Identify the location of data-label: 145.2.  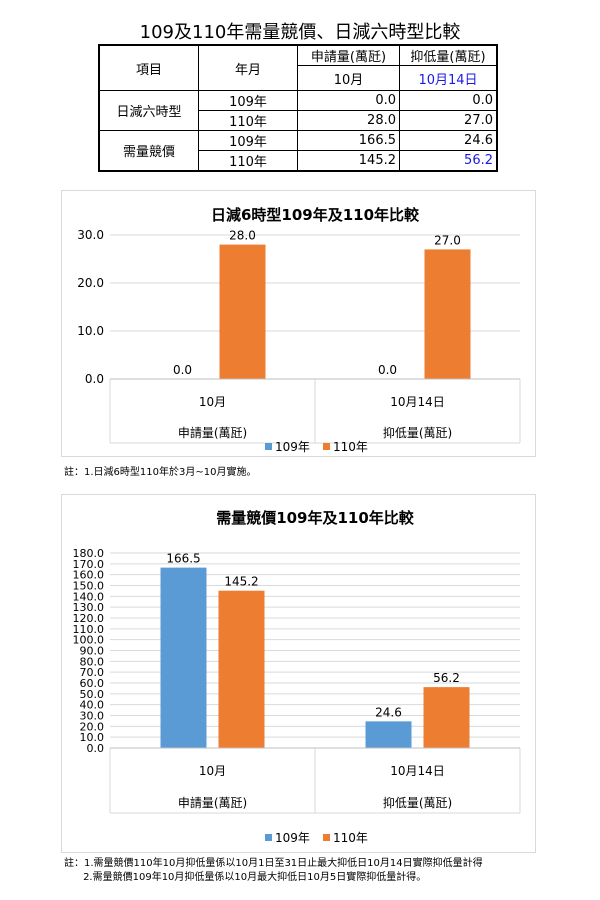
(241, 582).